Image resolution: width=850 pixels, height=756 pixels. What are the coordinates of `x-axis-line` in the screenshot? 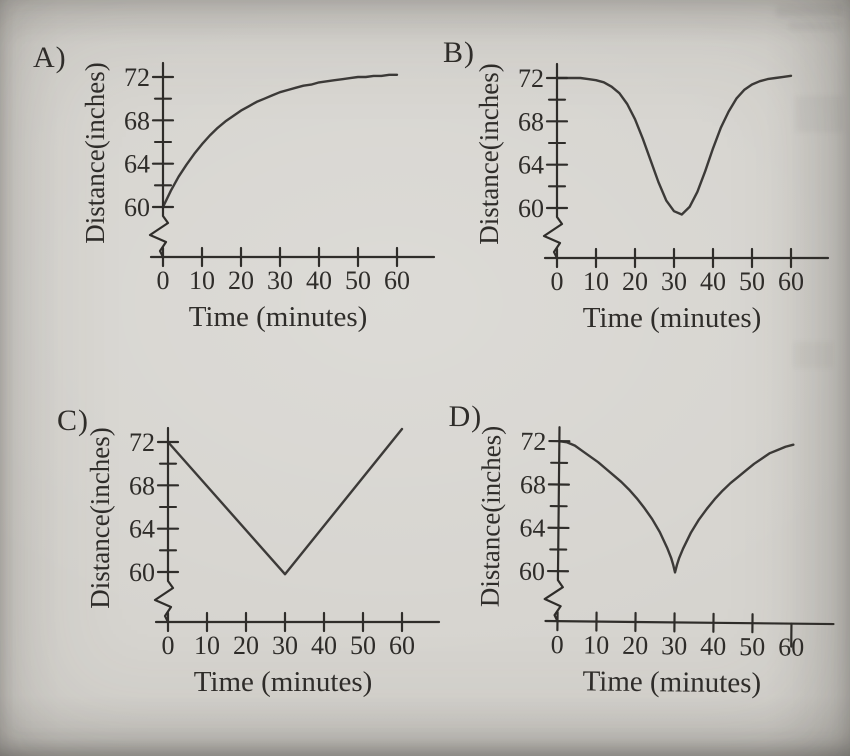 It's located at (689, 622).